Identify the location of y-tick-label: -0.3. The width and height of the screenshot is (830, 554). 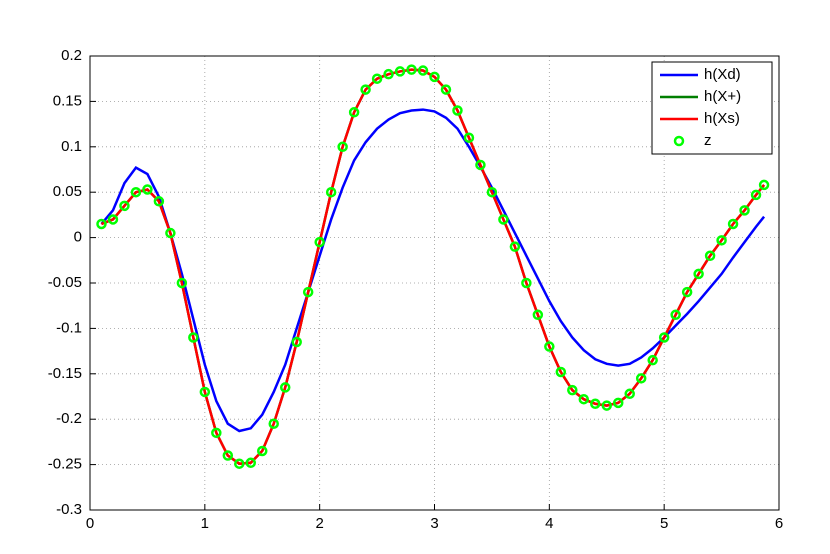
(69, 509).